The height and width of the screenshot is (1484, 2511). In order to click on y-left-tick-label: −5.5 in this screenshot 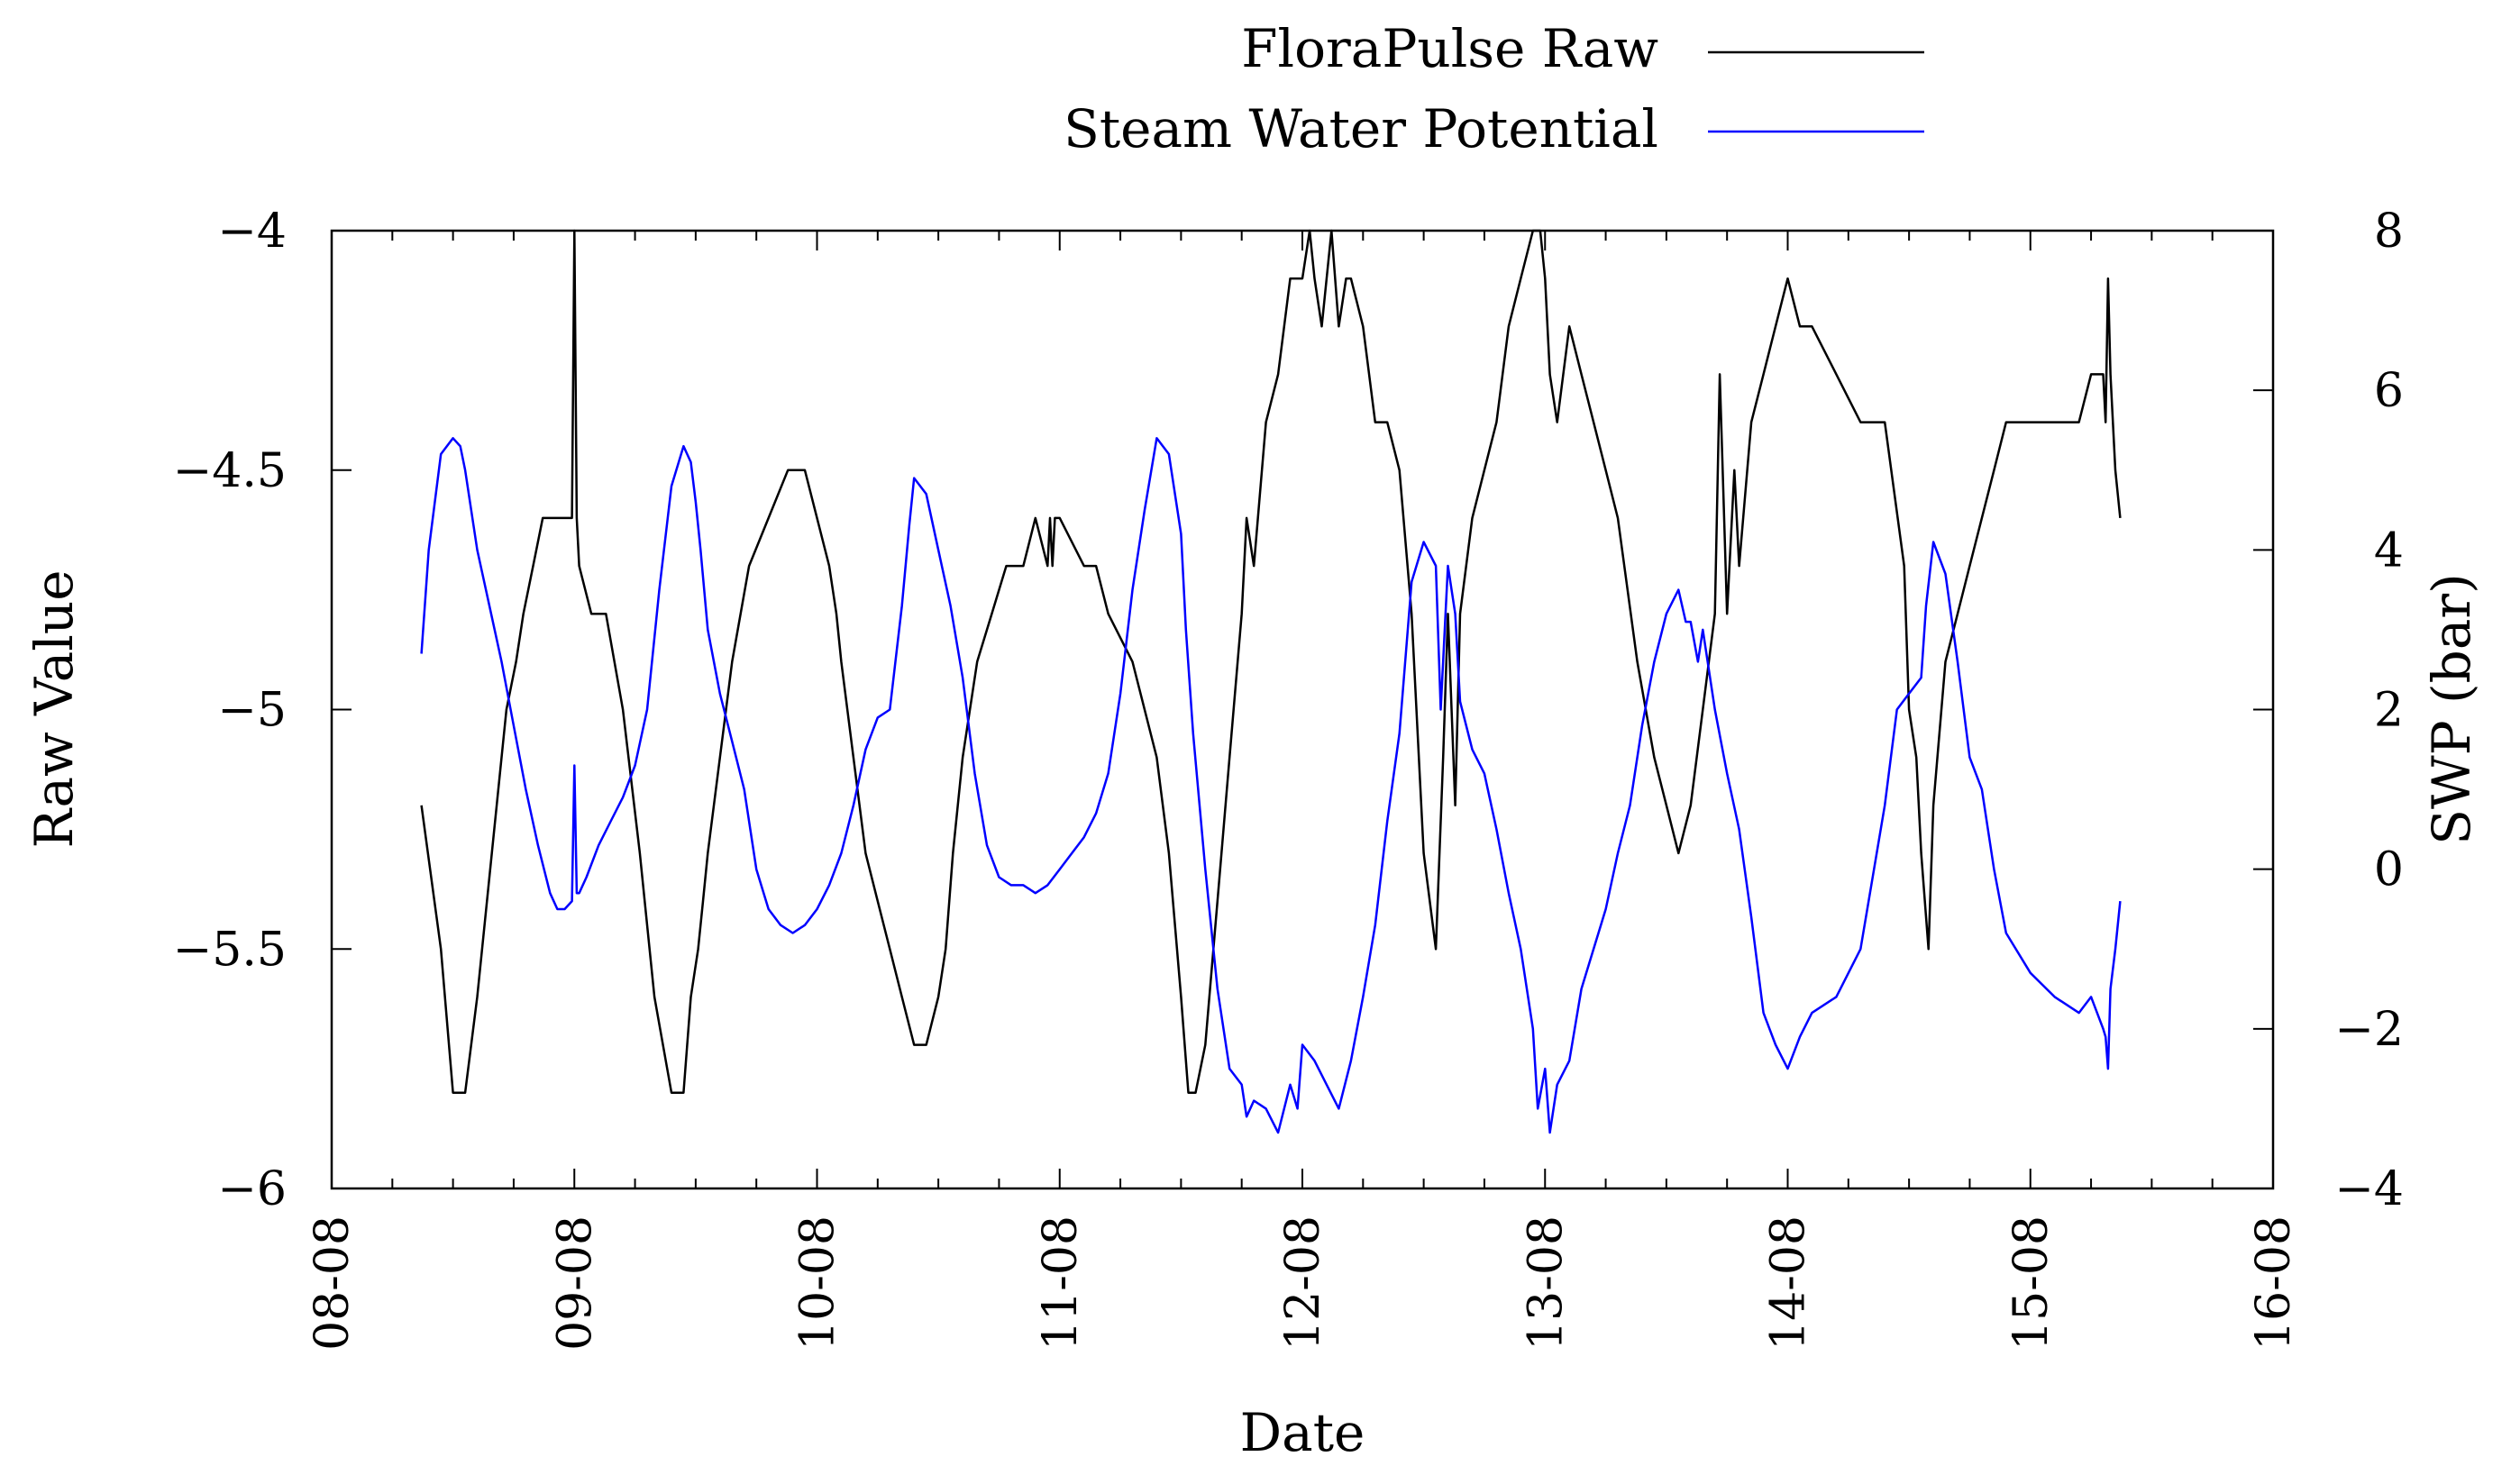, I will do `click(230, 950)`.